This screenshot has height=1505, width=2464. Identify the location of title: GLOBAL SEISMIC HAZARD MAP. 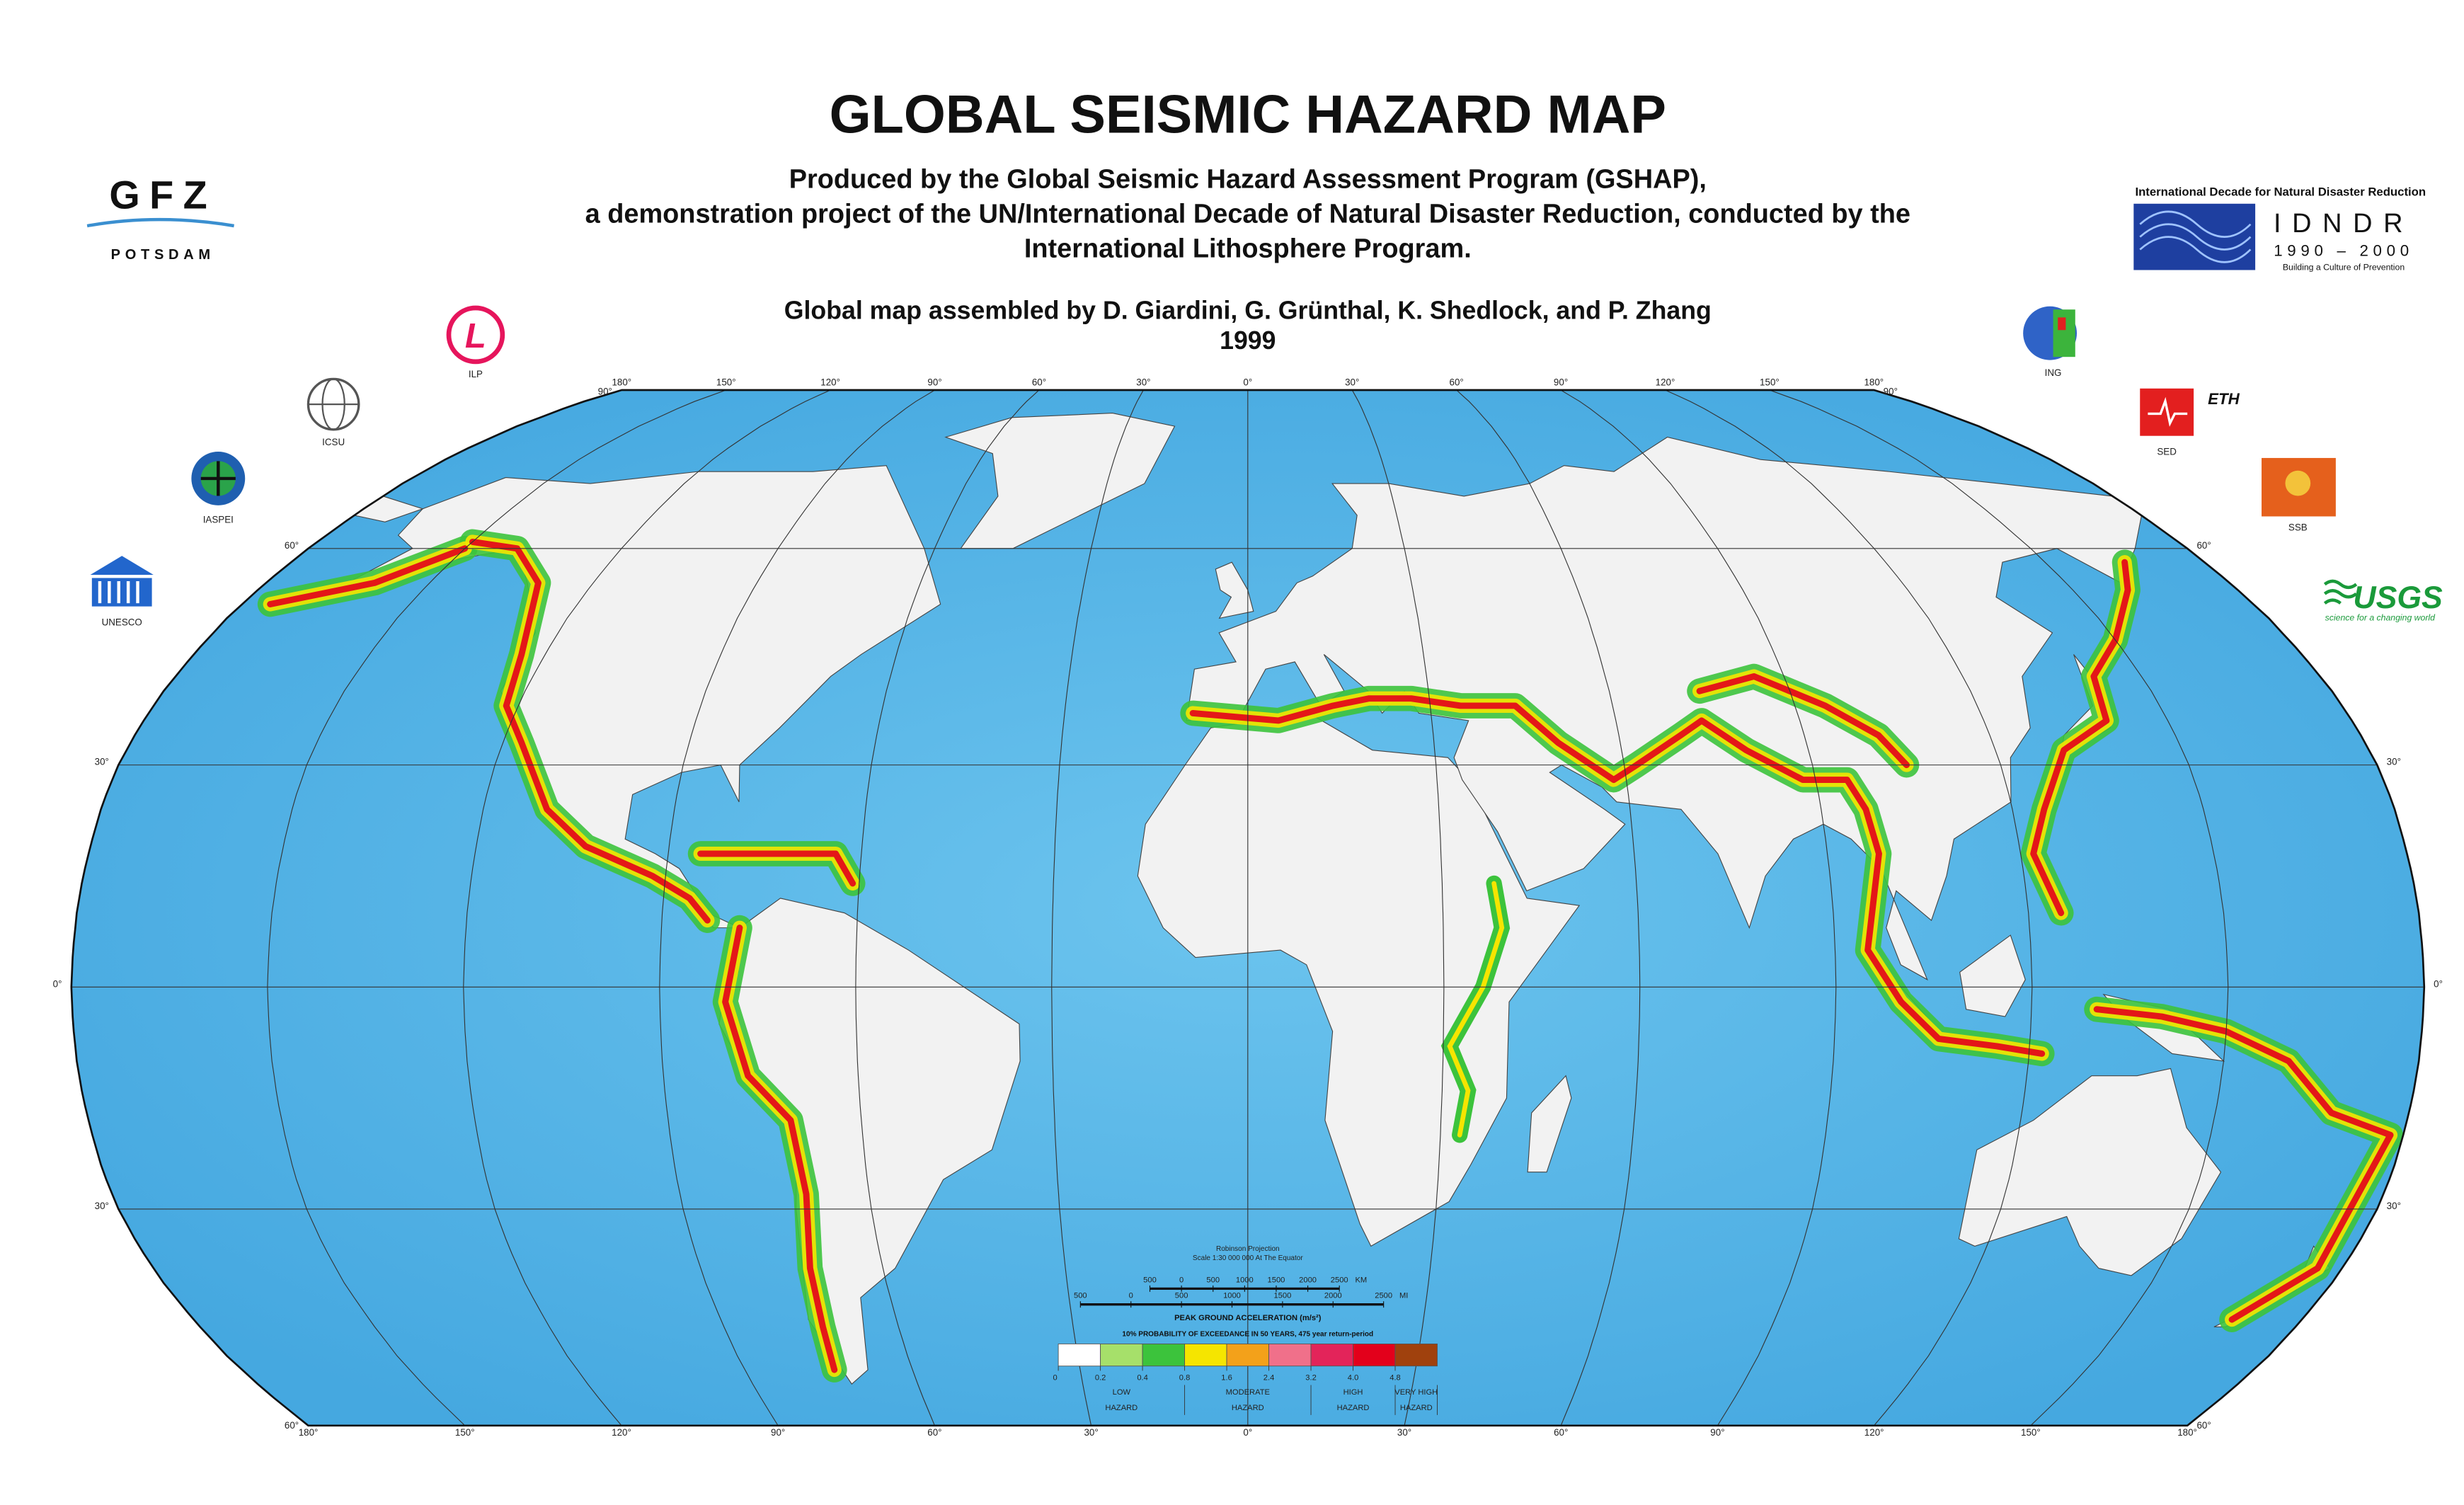
(1248, 114).